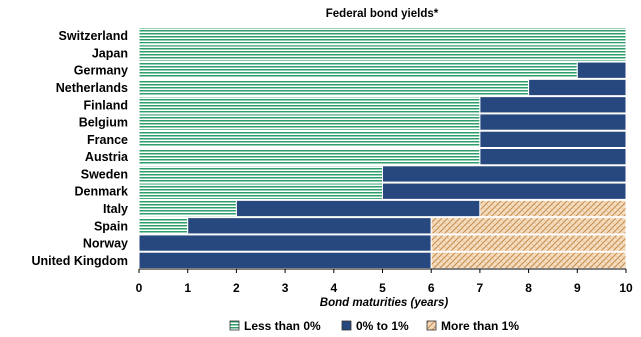 This screenshot has height=337, width=641. I want to click on x-tick-label-9: 8, so click(528, 288).